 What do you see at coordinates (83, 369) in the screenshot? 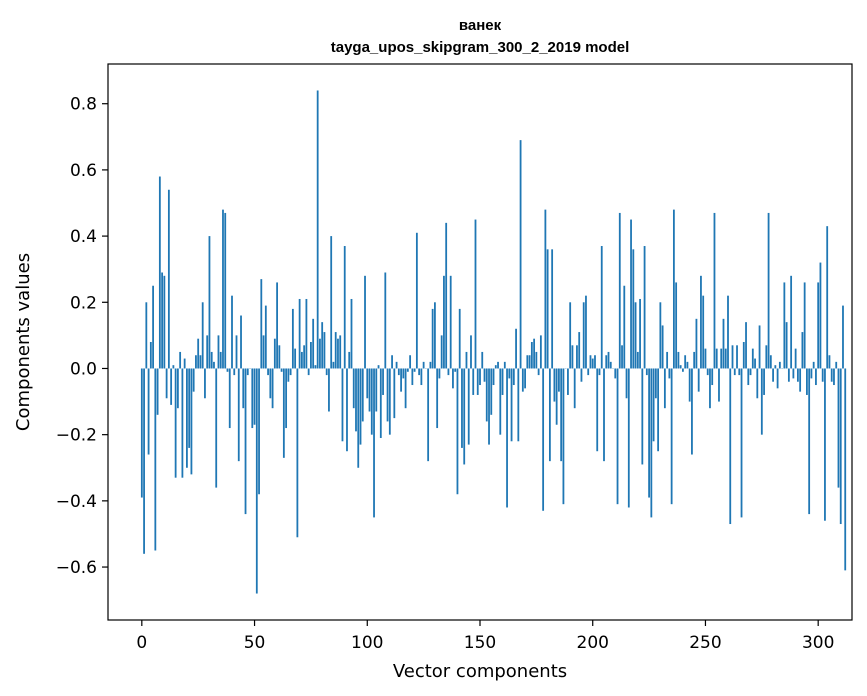
I see `y-tick-label: 0.0` at bounding box center [83, 369].